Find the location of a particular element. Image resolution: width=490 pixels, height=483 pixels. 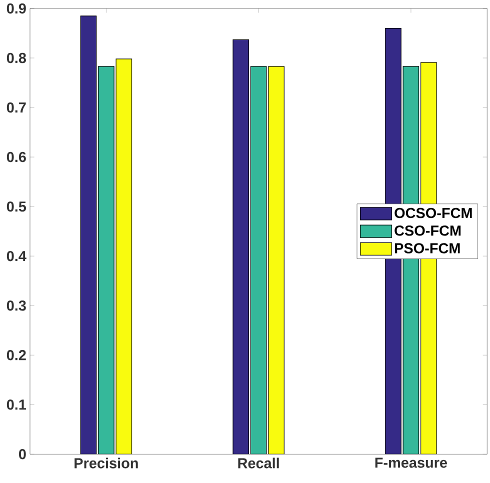

legend-label: PSO-FCM is located at coordinates (427, 248).